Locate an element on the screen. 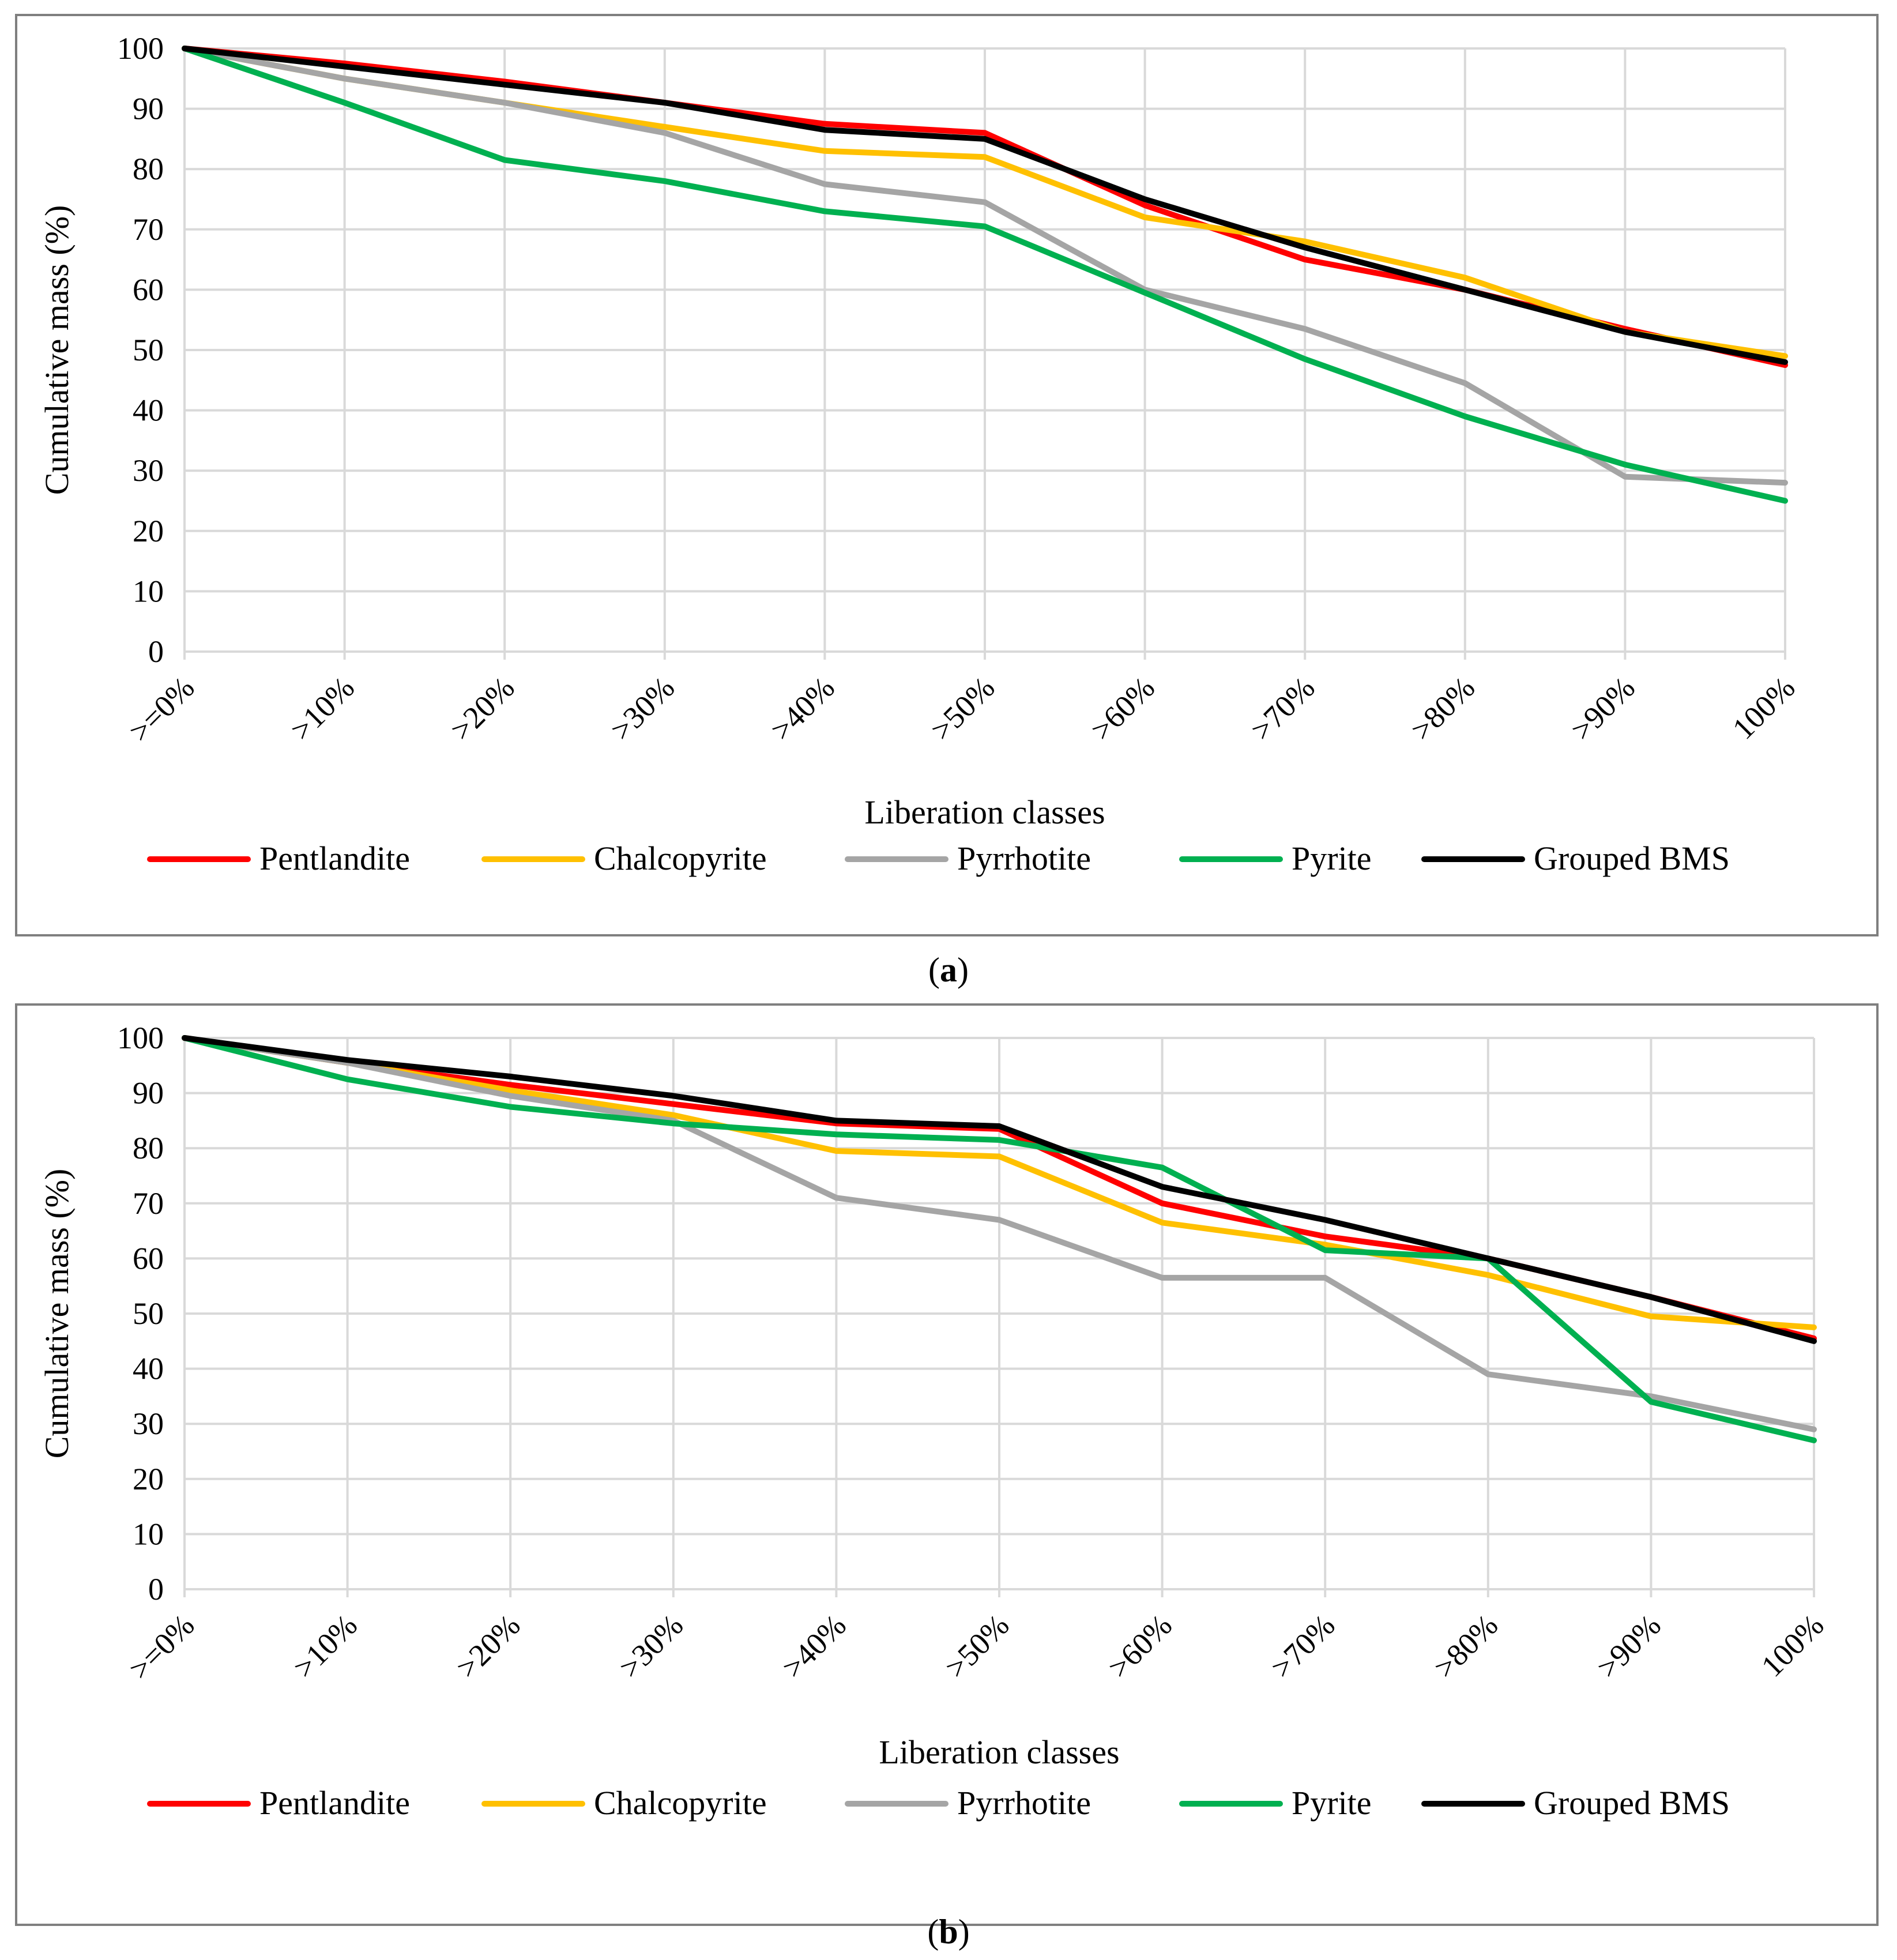  caption-a-letter: a is located at coordinates (948, 970).